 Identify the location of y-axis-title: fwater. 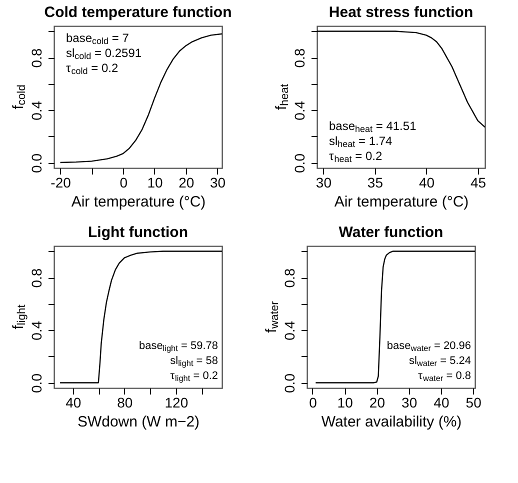
(272, 316).